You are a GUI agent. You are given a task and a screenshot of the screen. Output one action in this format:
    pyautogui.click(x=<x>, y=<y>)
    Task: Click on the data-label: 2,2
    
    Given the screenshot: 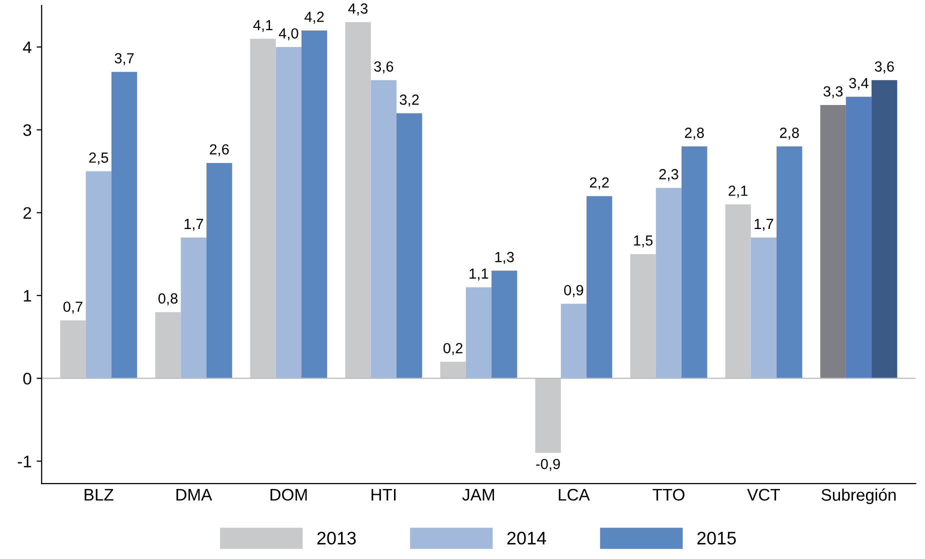 What is the action you would take?
    pyautogui.click(x=599, y=183)
    